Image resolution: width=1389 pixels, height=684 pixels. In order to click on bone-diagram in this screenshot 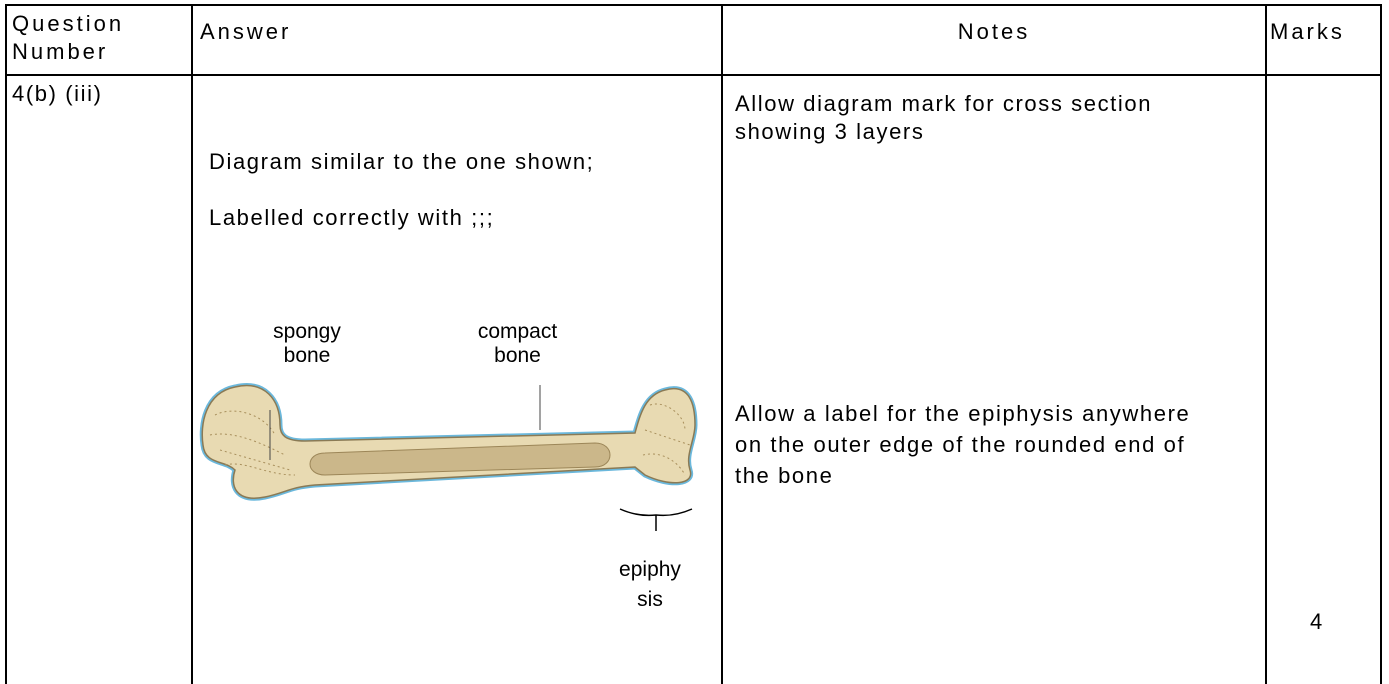, I will do `click(448, 442)`.